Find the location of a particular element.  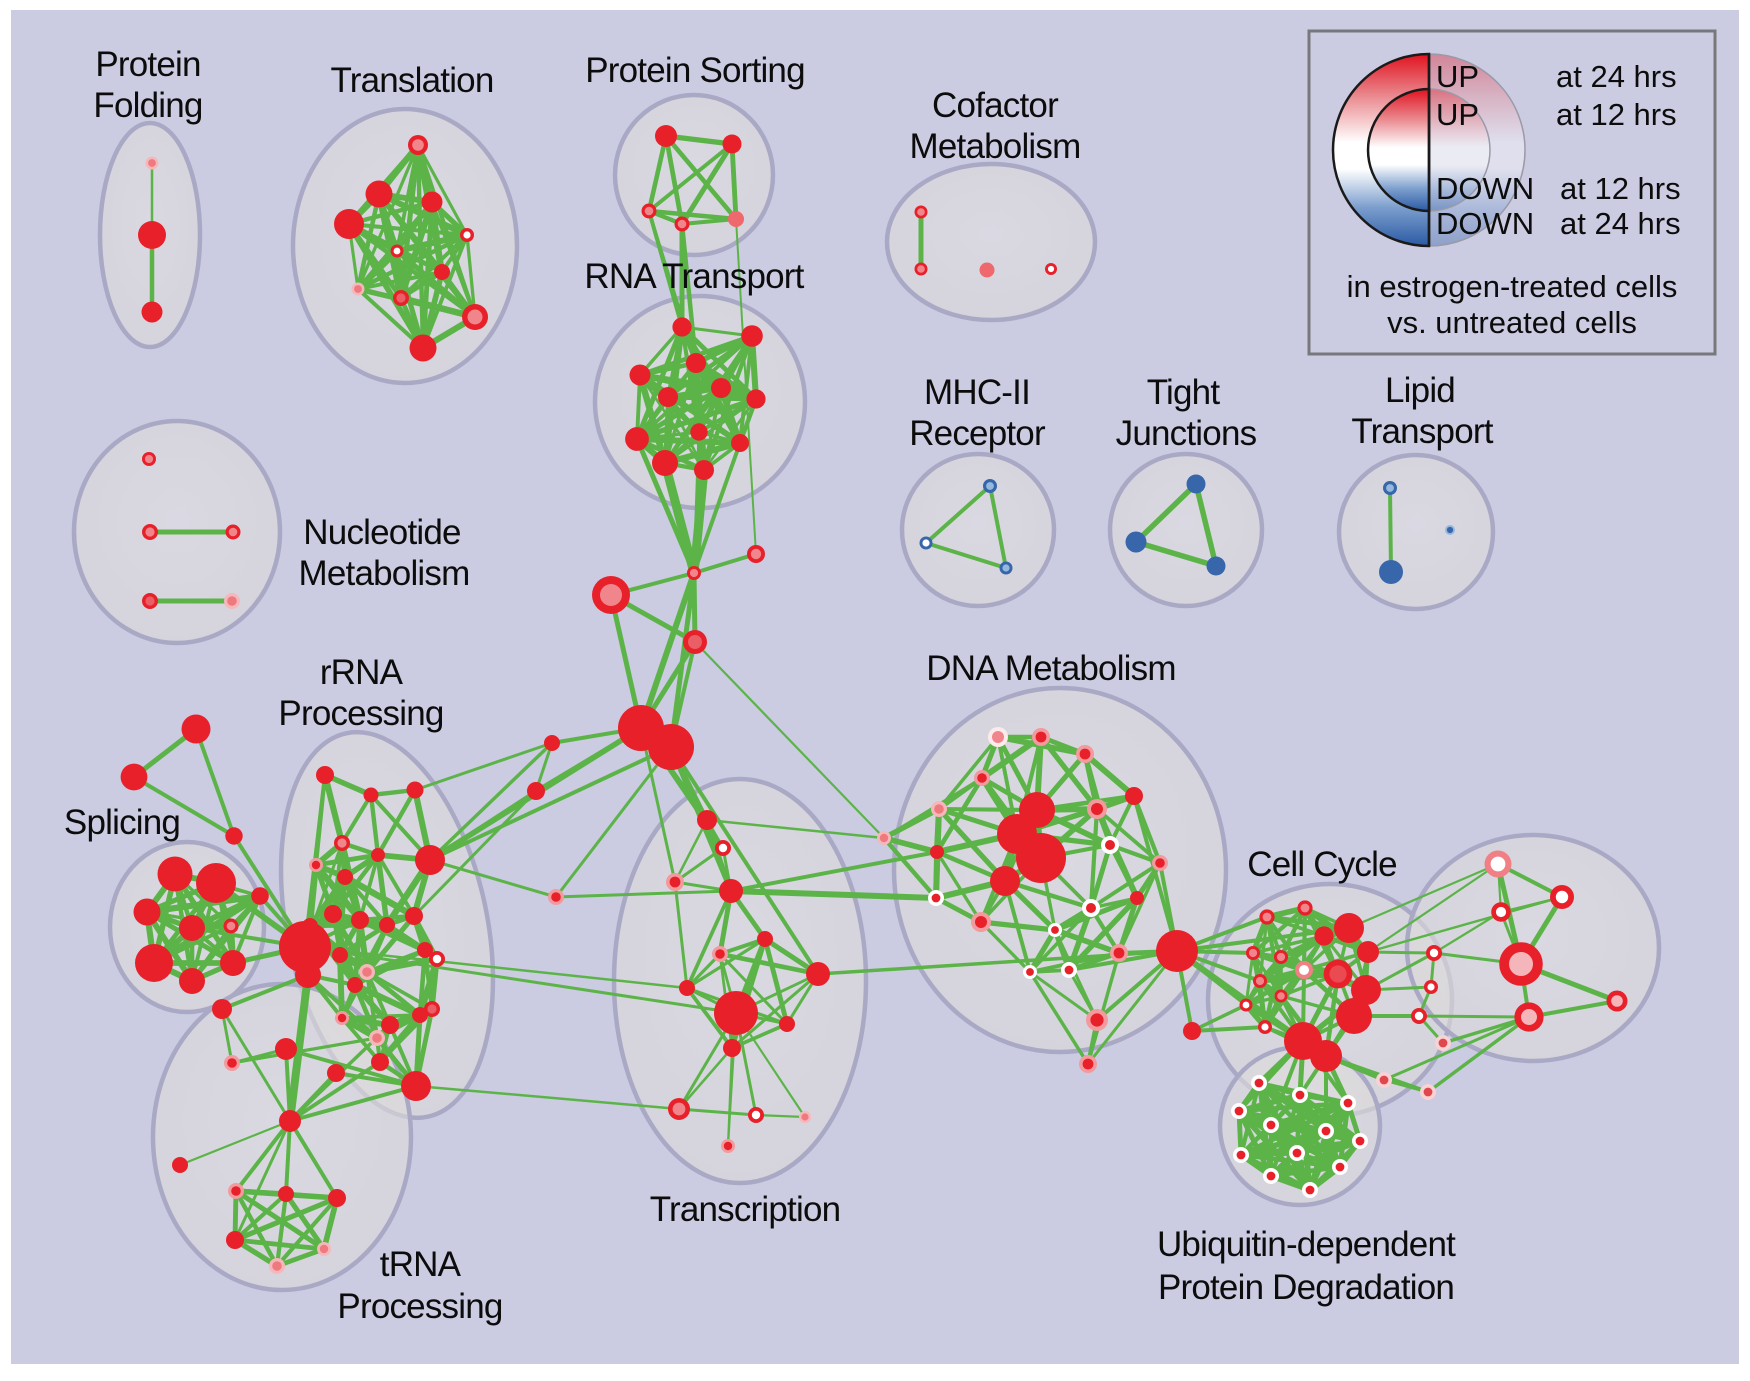

svg-text: rRNA is located at coordinates (362, 672).